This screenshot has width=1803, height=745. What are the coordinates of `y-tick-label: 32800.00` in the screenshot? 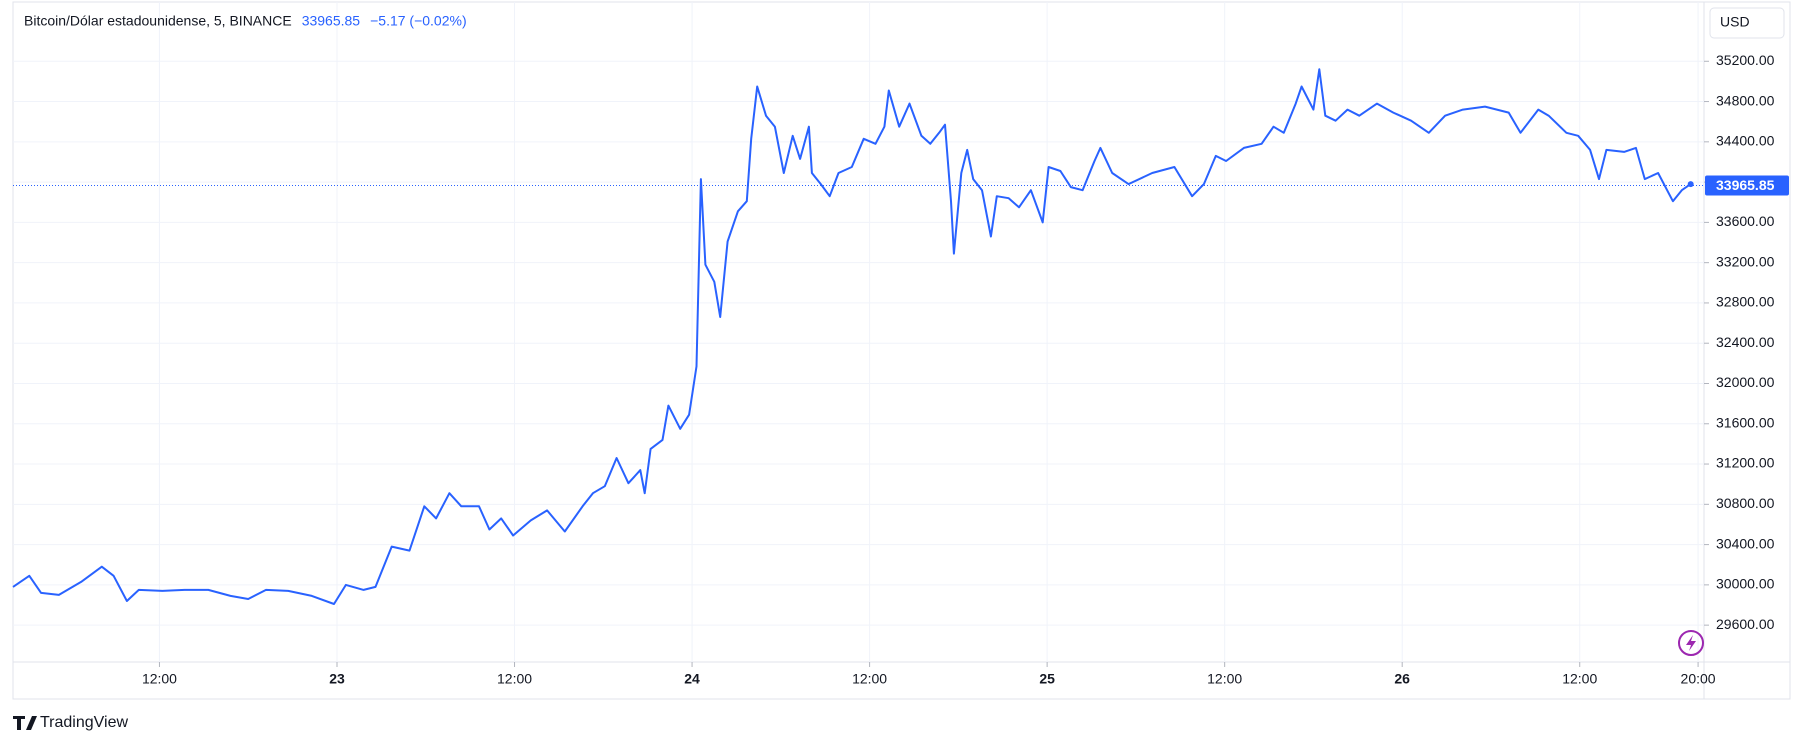 It's located at (1745, 302).